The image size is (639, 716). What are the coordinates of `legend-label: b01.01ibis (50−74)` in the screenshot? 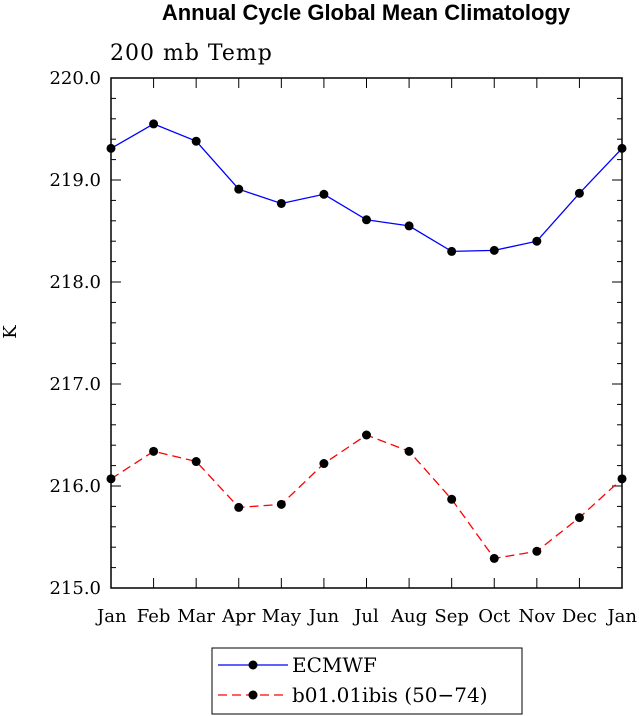 It's located at (390, 695).